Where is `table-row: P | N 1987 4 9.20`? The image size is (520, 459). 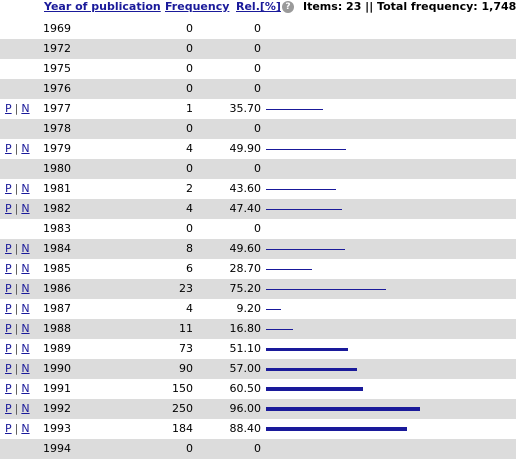
table-row: P | N 1987 4 9.20 is located at coordinates (258, 309).